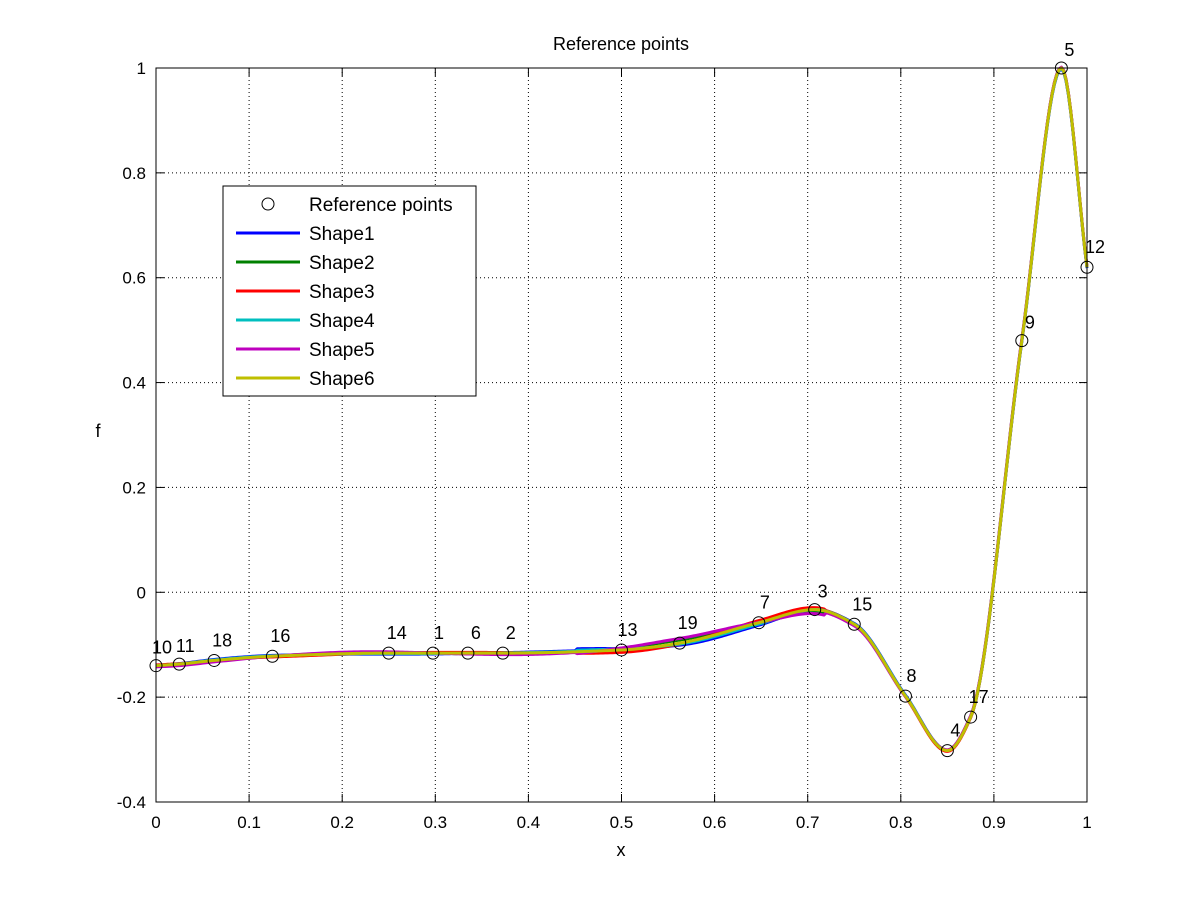  Describe the element at coordinates (1030, 323) in the screenshot. I see `point-label: 9` at that location.